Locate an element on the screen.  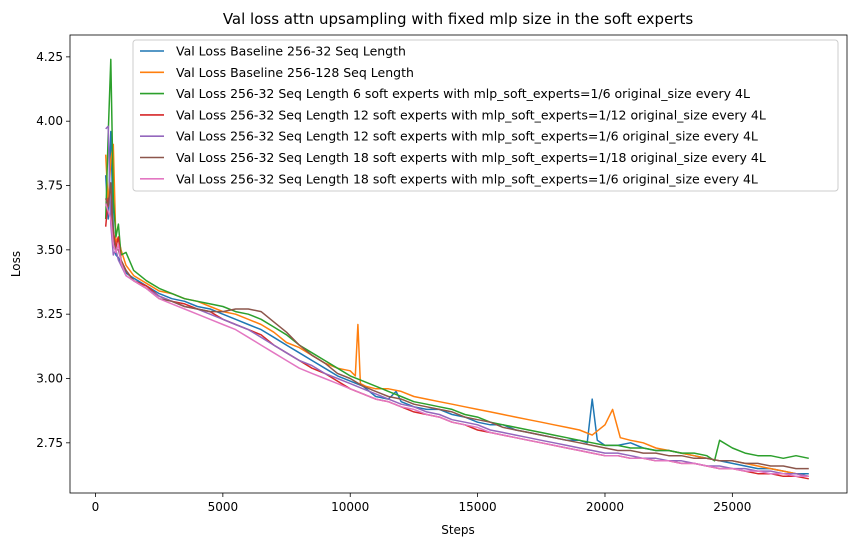
y-tick-label: 4.25 is located at coordinates (49, 57).